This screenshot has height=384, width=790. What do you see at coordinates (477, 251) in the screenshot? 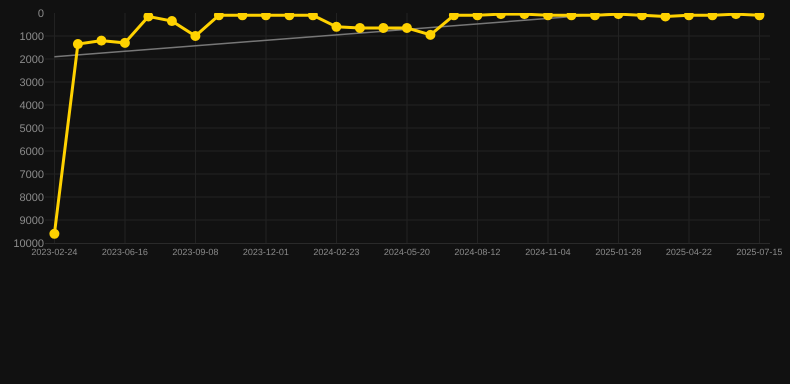
I see `x-tick-label: 2024-08-12` at bounding box center [477, 251].